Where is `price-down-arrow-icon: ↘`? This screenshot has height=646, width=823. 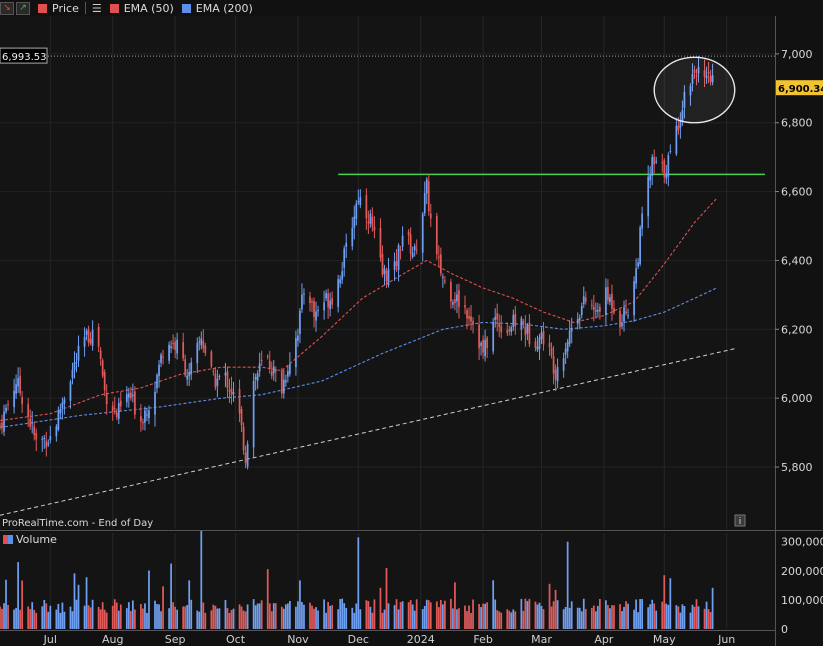 price-down-arrow-icon: ↘ is located at coordinates (7, 8).